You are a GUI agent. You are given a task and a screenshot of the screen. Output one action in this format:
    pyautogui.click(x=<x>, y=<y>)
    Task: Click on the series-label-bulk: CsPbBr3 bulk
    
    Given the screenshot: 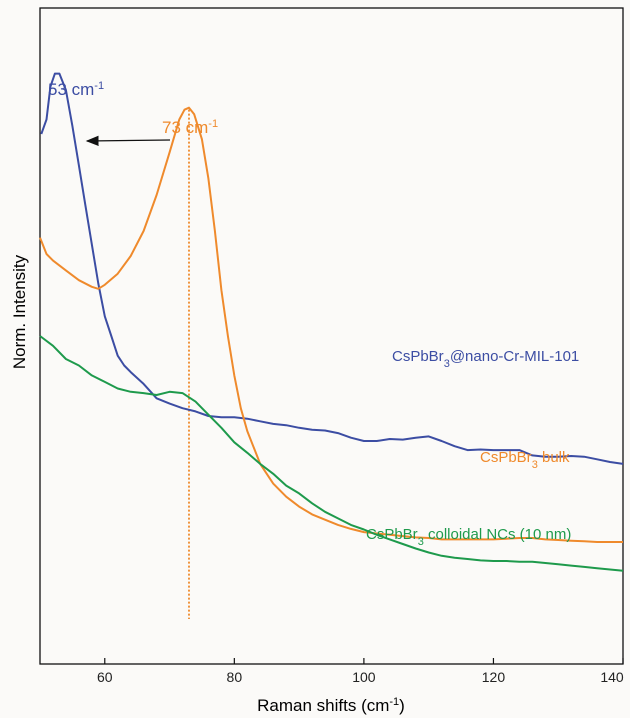 What is the action you would take?
    pyautogui.click(x=525, y=460)
    